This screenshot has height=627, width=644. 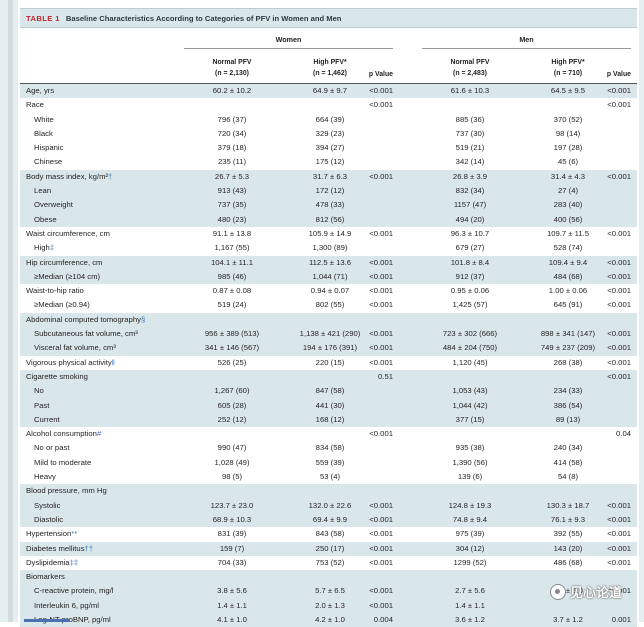 I want to click on table-row: Black 720 (34) 329 (23) 737 (30) 98 (14), so click(x=328, y=134).